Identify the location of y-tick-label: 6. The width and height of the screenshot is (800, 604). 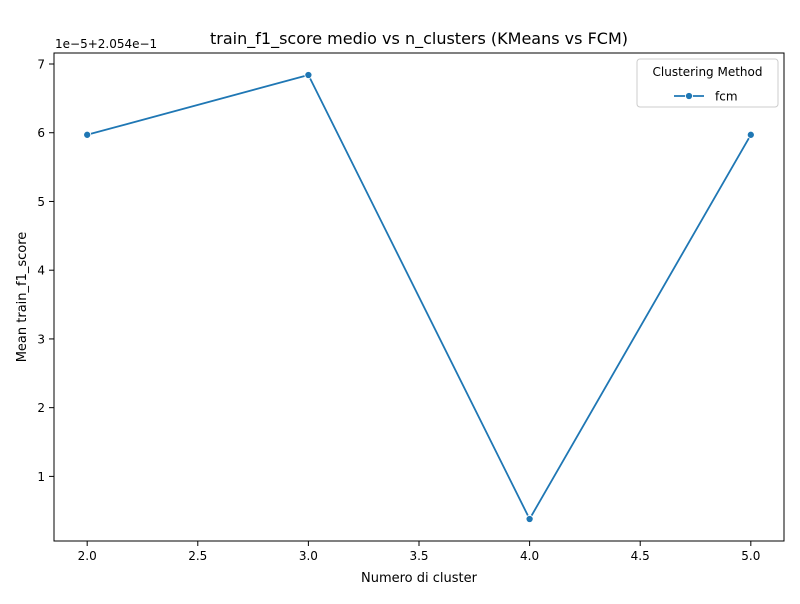
(41, 133).